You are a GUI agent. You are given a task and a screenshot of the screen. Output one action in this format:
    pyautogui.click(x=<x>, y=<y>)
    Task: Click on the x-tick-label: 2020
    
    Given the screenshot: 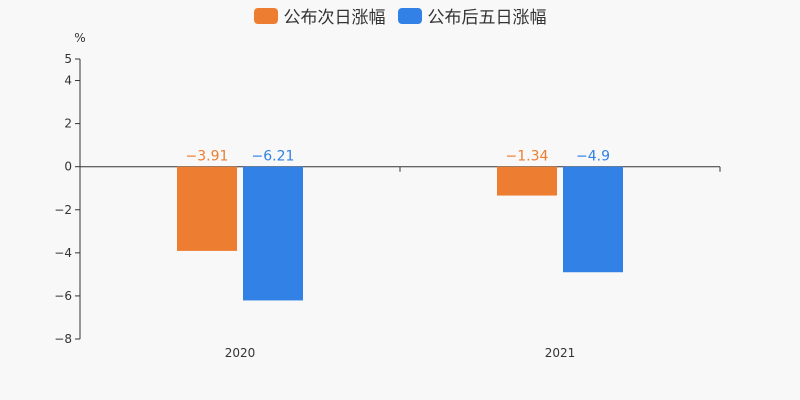 What is the action you would take?
    pyautogui.click(x=240, y=353)
    